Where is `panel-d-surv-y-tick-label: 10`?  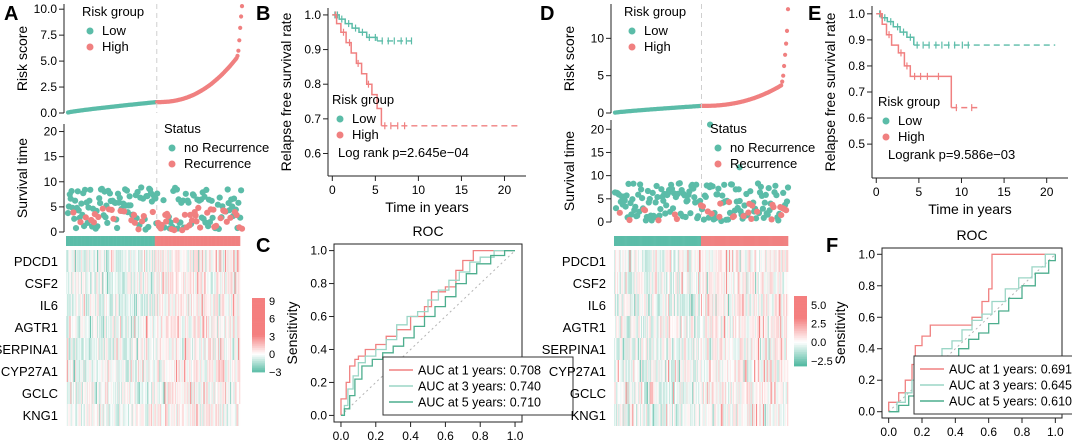 panel-d-surv-y-tick-label: 10 is located at coordinates (598, 176).